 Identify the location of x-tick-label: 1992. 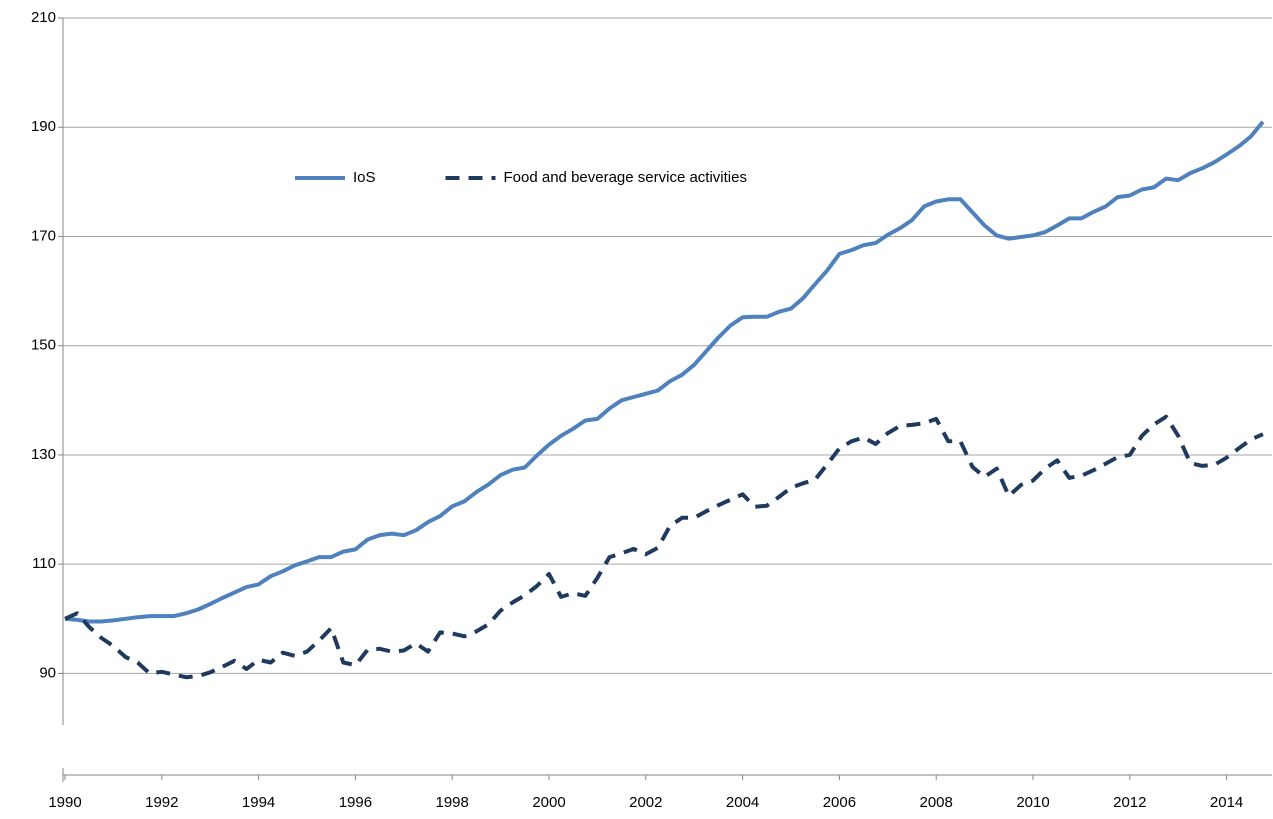
(161, 802).